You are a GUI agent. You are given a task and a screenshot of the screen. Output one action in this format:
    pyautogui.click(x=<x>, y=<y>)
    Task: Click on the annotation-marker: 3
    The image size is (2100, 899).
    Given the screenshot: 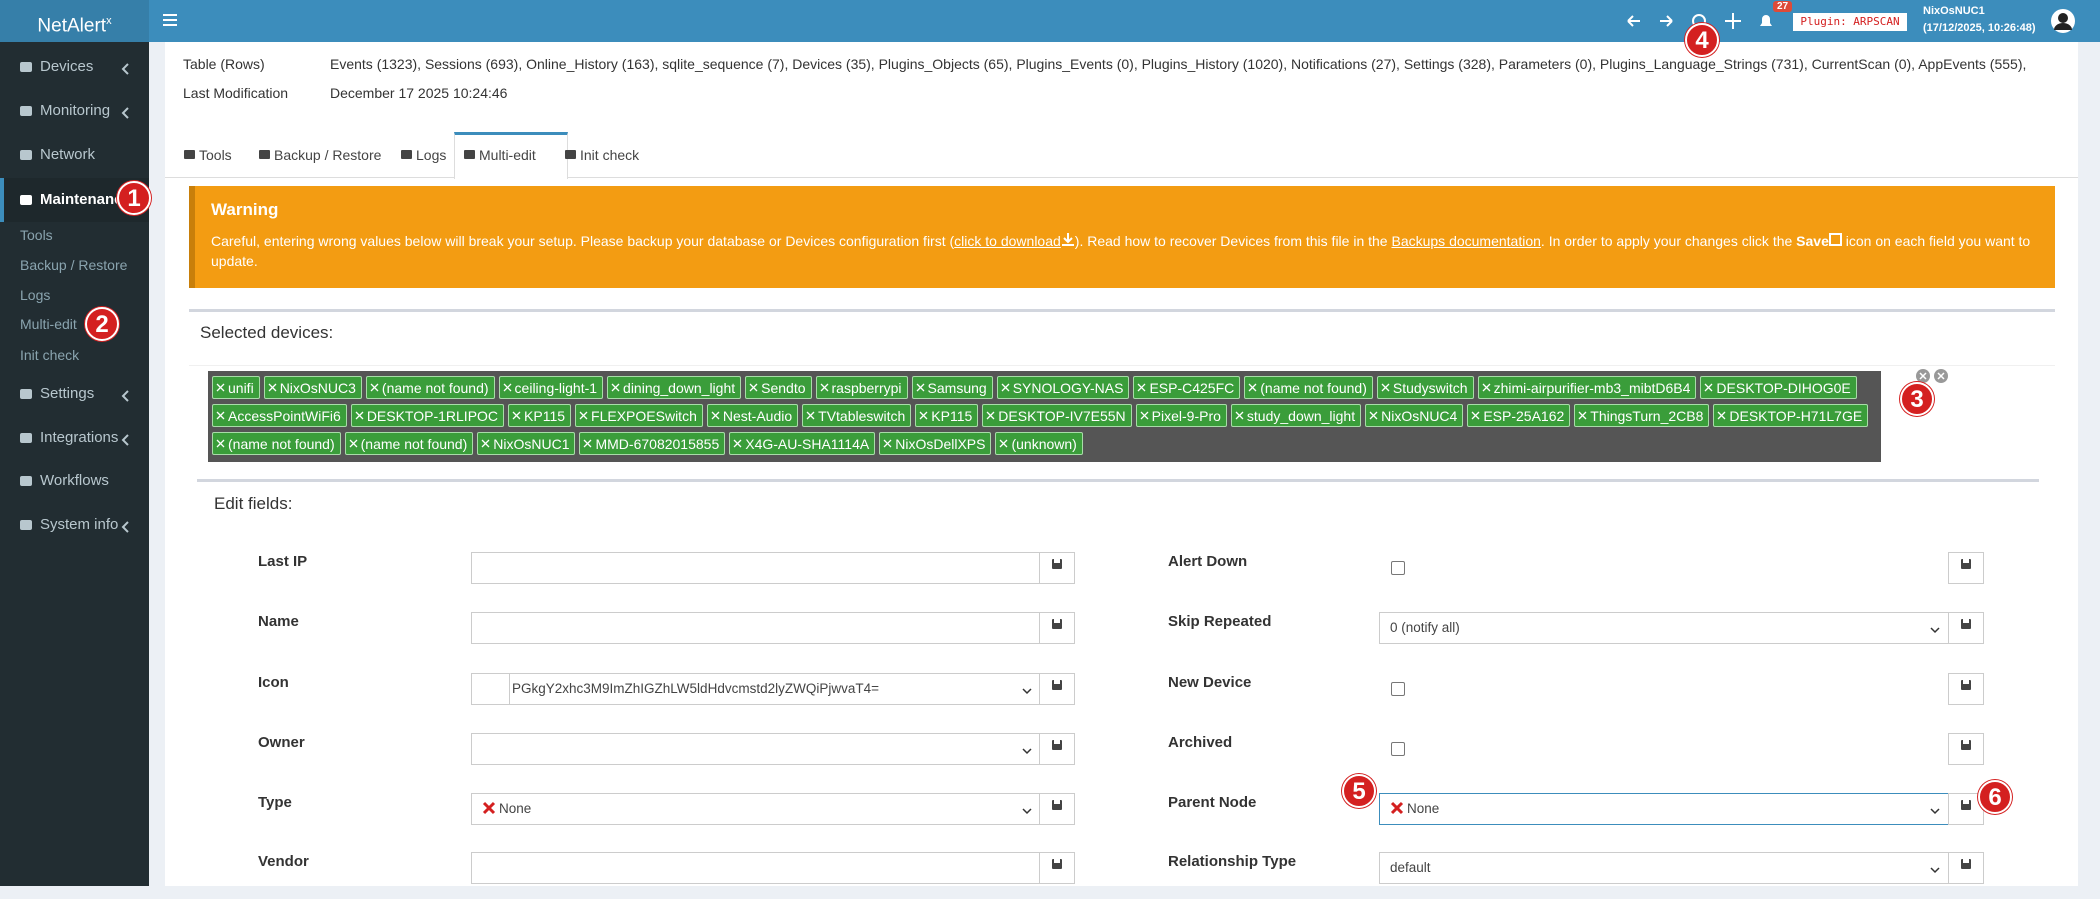 What is the action you would take?
    pyautogui.click(x=1917, y=399)
    